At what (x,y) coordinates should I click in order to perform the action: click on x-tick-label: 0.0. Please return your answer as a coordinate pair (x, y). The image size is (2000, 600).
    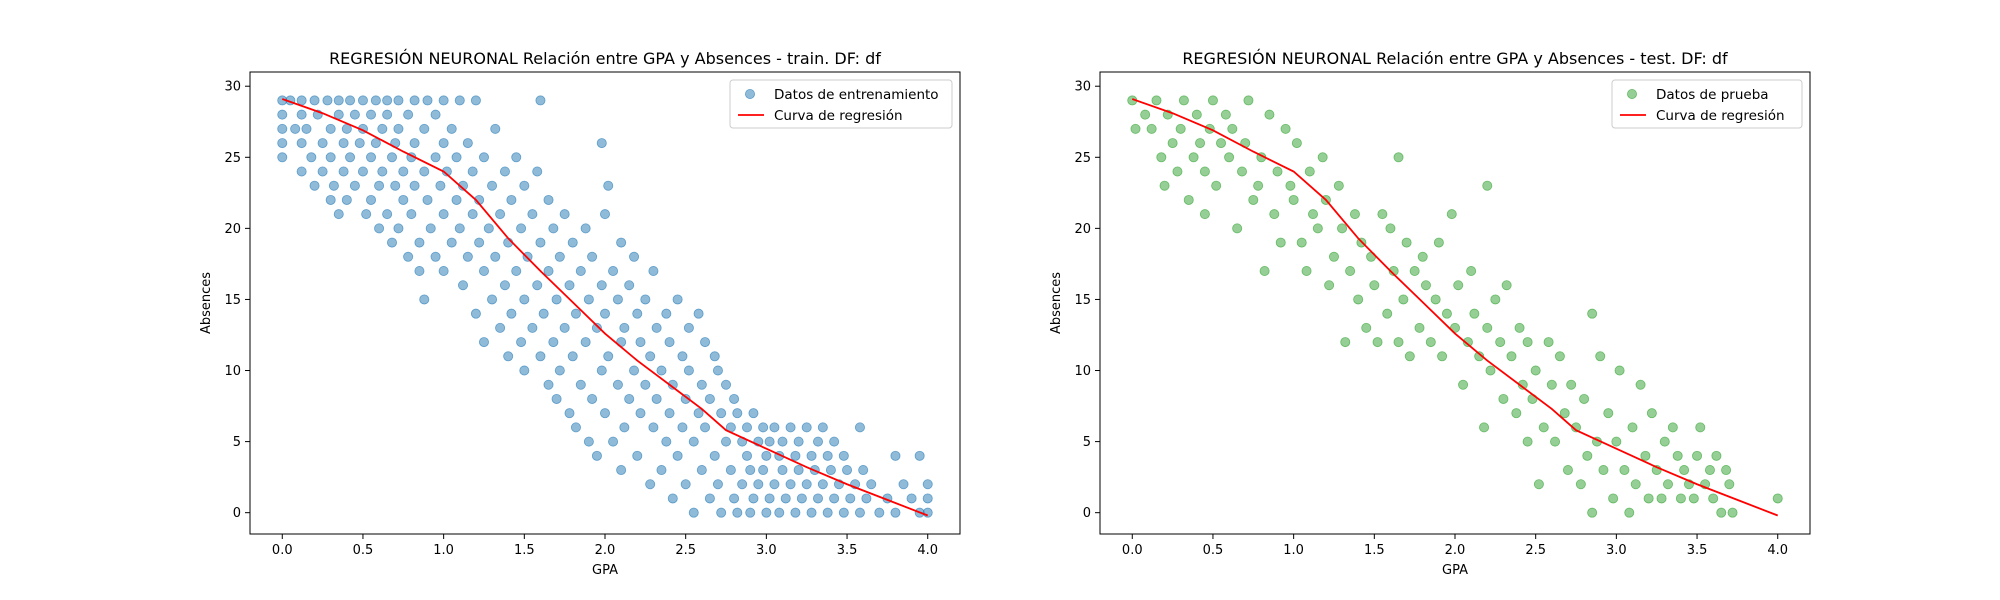
    Looking at the image, I should click on (1132, 550).